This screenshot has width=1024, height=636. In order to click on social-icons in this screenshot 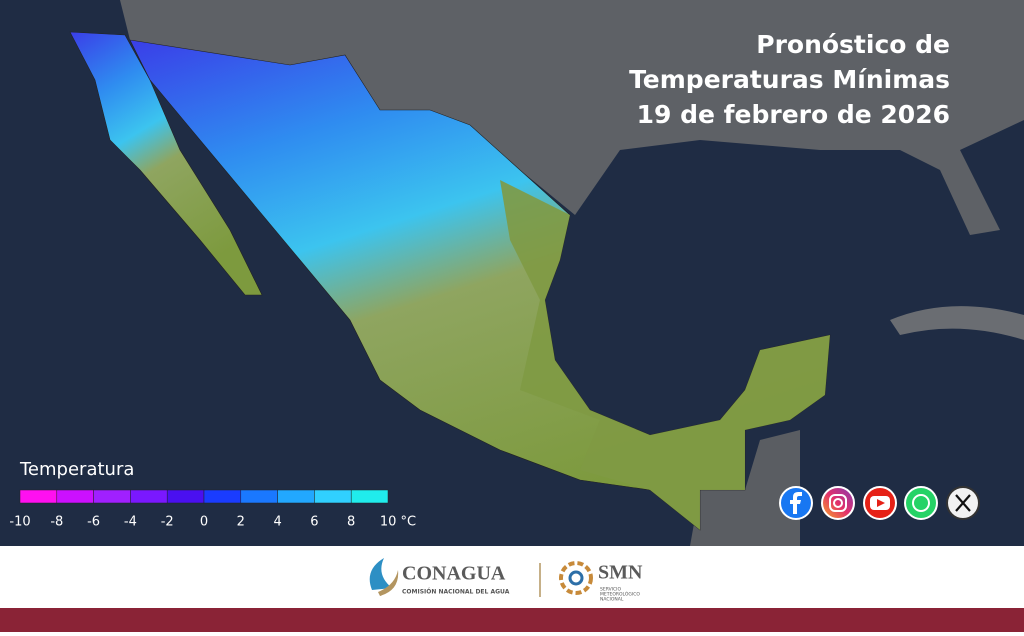, I will do `click(879, 503)`.